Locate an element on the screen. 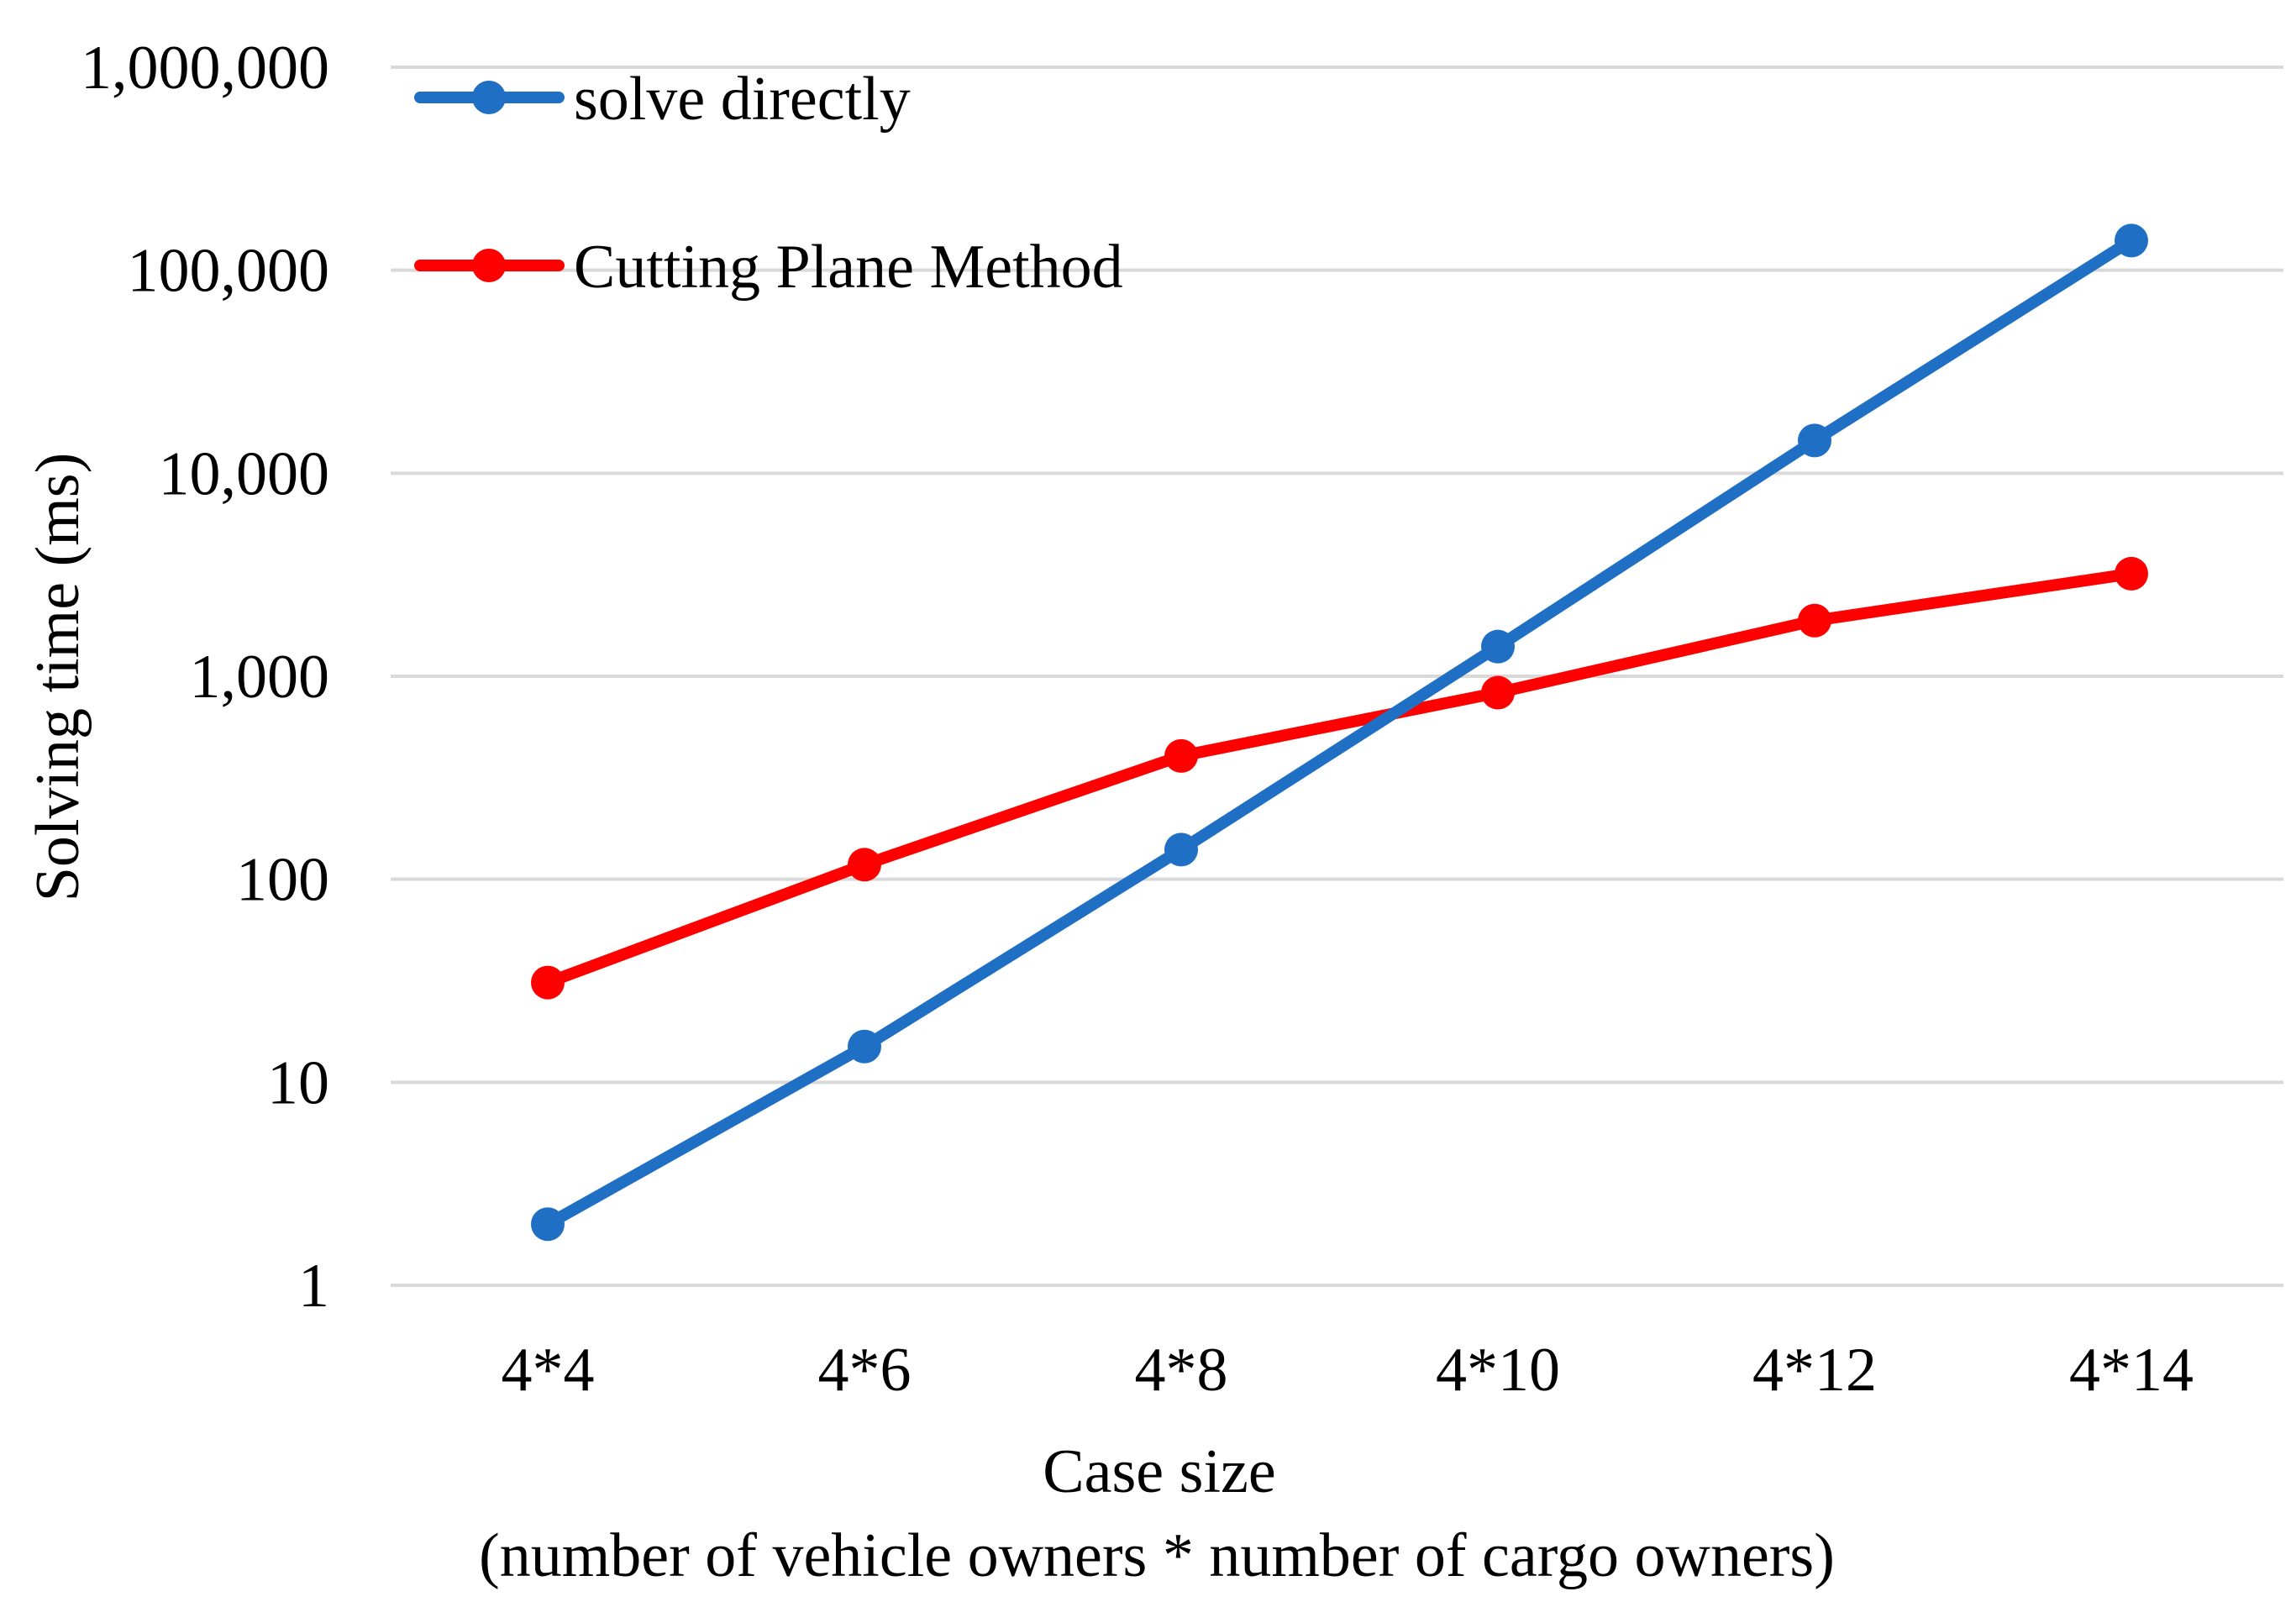  x-axis-title: Case size is located at coordinates (1159, 1471).